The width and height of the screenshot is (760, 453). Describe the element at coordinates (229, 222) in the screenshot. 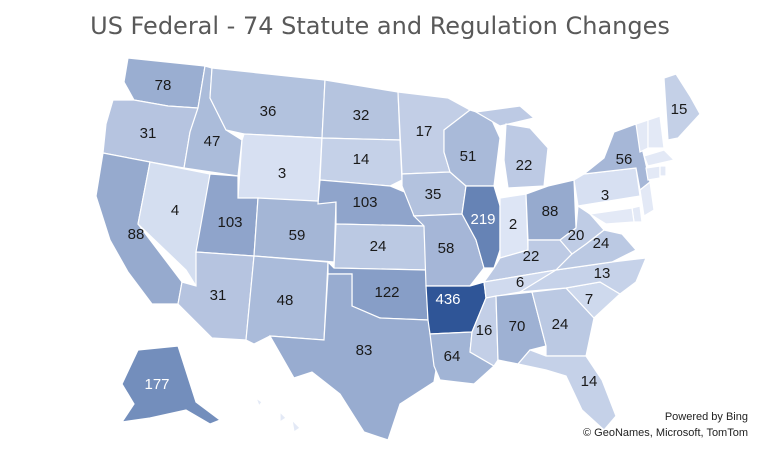

I see `state-value-ut: 103` at that location.